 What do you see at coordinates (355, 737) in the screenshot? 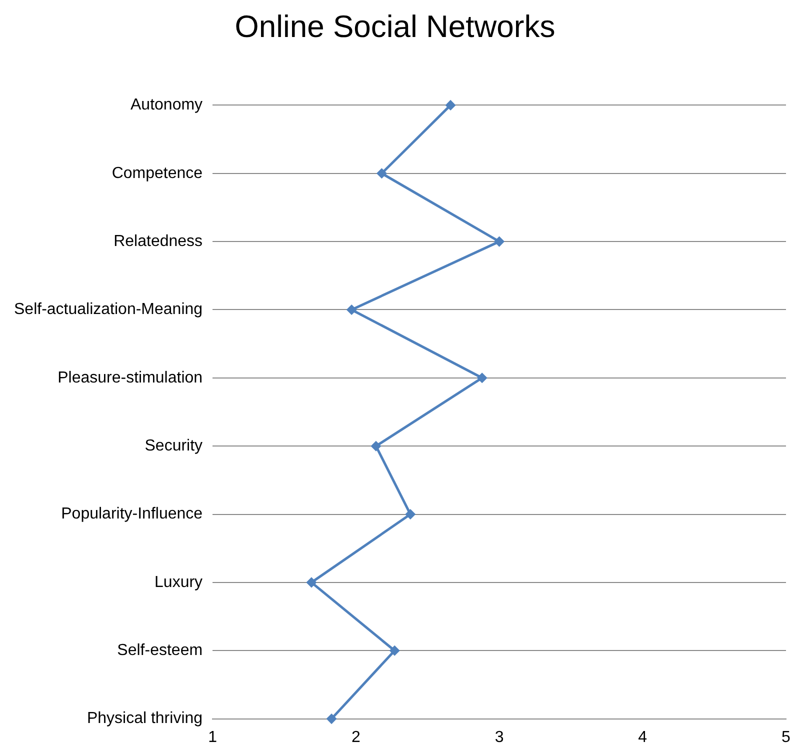
I see `x-tick-label: 2` at bounding box center [355, 737].